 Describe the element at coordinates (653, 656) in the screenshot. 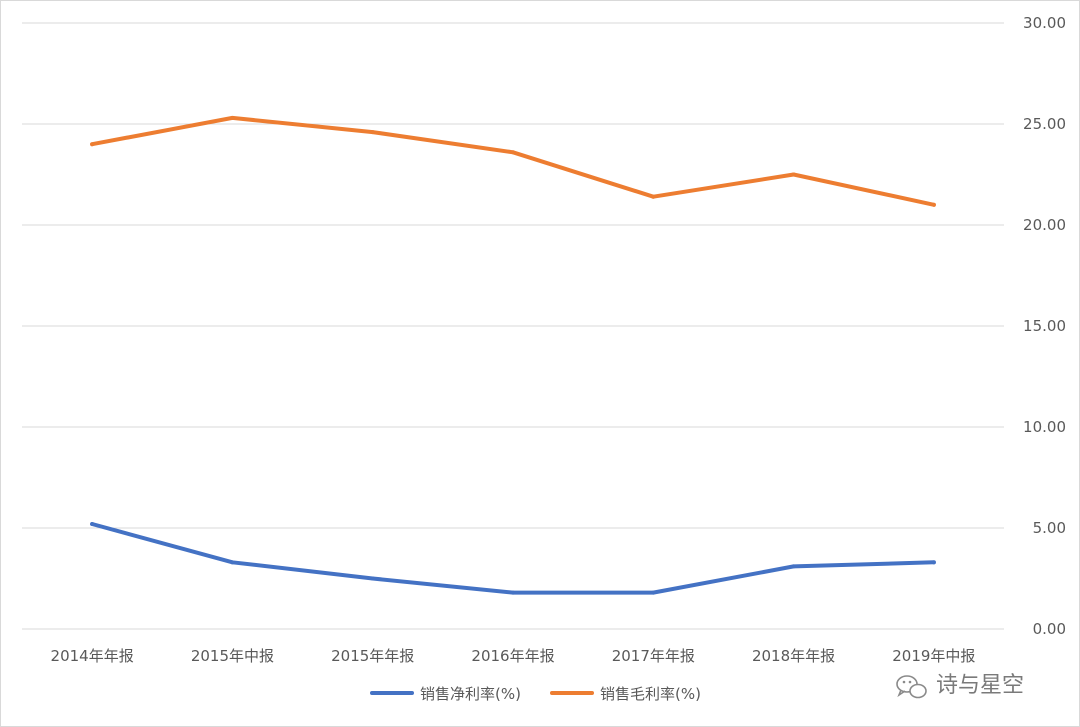

I see `x-tick-label: 2017年年报` at that location.